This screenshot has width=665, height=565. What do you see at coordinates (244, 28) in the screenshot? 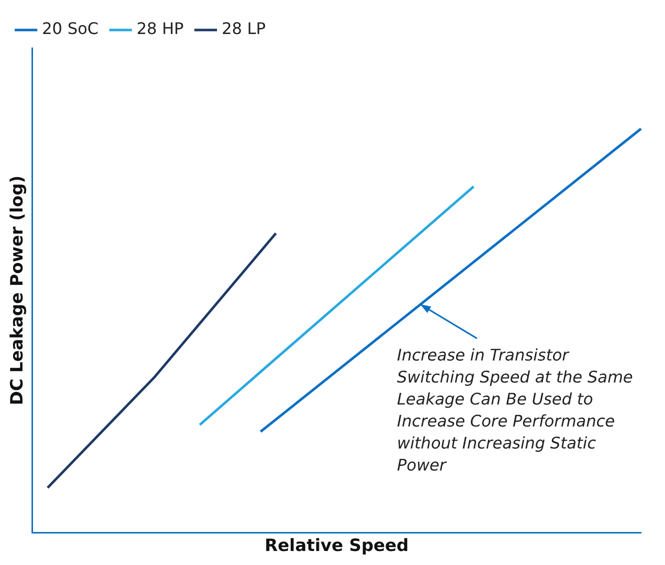
I see `legend-label: 28 LP` at bounding box center [244, 28].